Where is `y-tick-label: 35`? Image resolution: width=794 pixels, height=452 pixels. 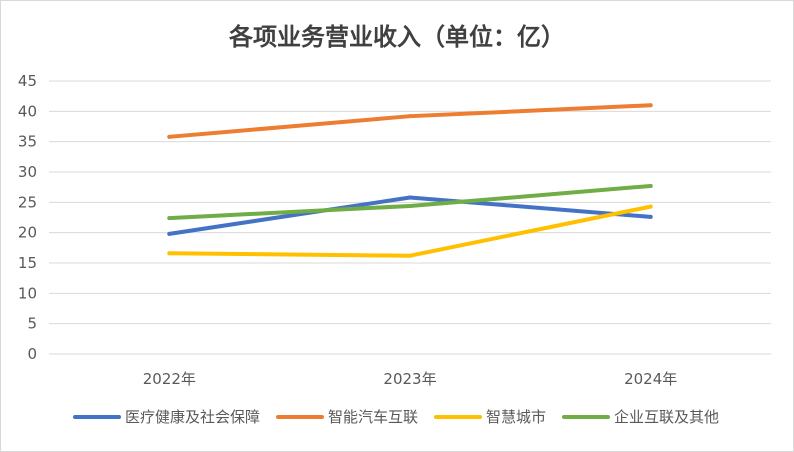 y-tick-label: 35 is located at coordinates (27, 142).